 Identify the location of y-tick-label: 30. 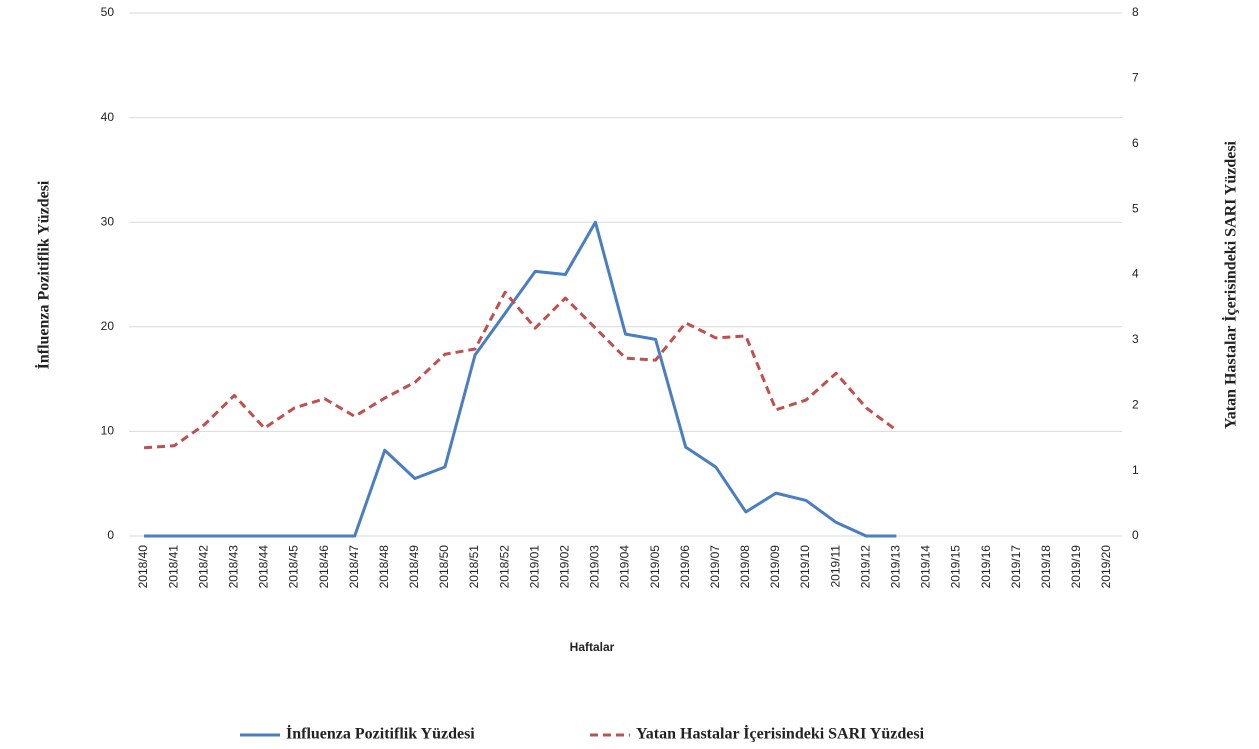
(108, 221).